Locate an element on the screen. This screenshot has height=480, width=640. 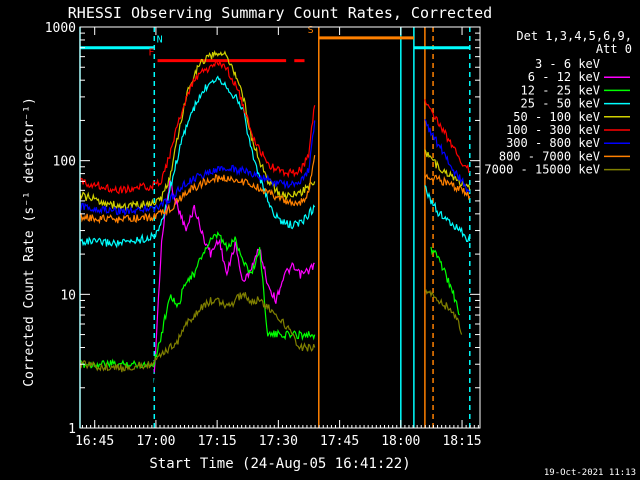
legend-label-0: 3 - 6 keV is located at coordinates (567, 64).